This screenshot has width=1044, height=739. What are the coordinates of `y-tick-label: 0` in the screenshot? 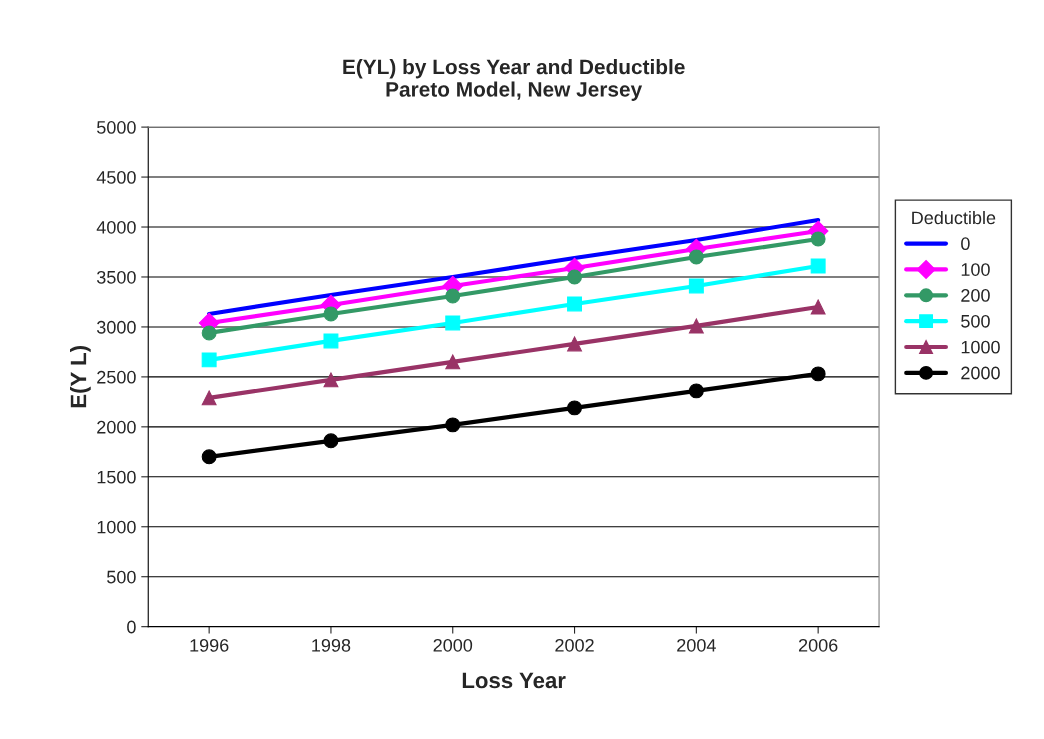 It's located at (131, 627).